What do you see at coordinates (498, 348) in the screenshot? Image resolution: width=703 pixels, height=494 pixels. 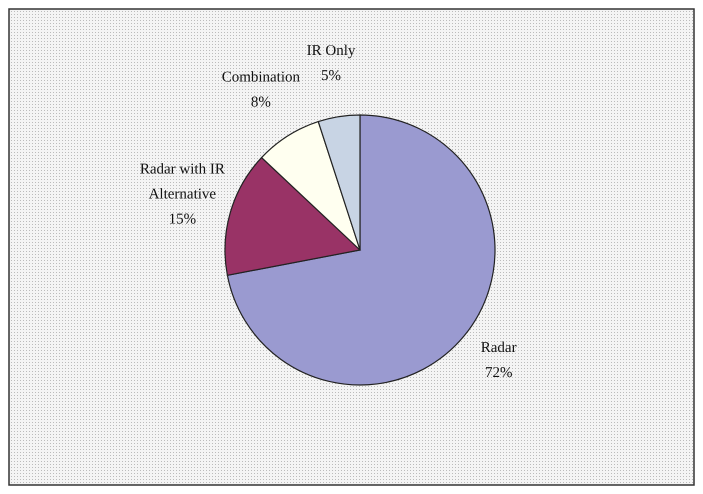 I see `slice-label: Radar` at bounding box center [498, 348].